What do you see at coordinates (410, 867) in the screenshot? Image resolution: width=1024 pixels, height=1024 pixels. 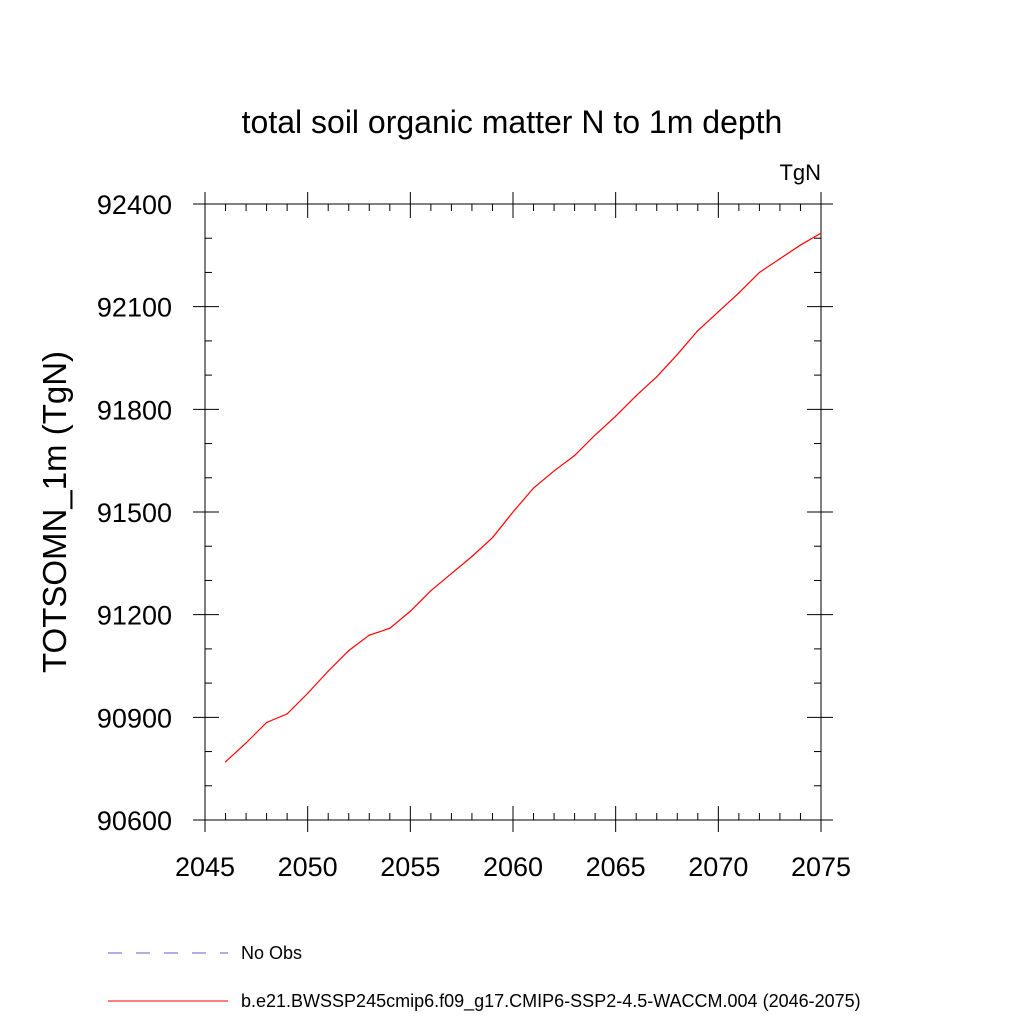 I see `x-tick-label: 2055` at bounding box center [410, 867].